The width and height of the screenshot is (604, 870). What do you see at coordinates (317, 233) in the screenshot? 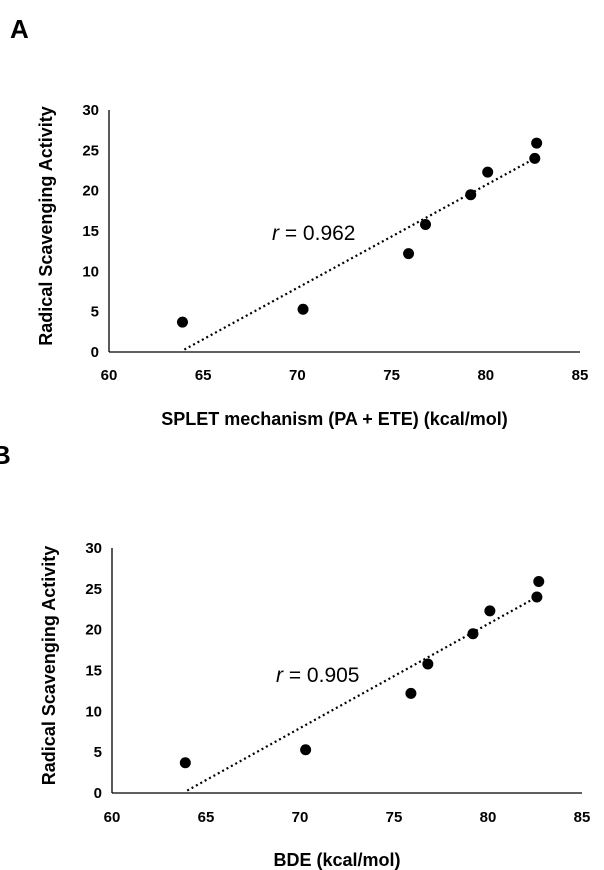
I see `correlation-value: = 0.962` at bounding box center [317, 233].